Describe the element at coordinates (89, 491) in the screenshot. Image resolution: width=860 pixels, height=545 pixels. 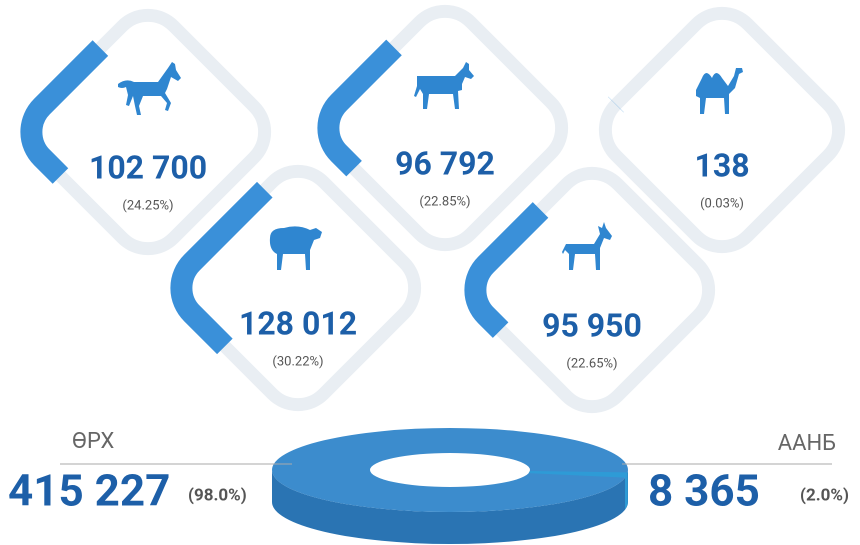
I see `owner-count: 415 227` at that location.